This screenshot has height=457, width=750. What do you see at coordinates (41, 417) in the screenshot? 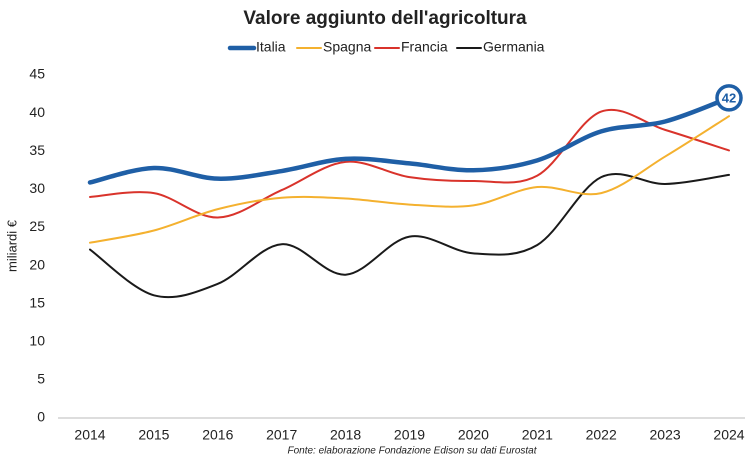
I see `y-tick-label: 0` at bounding box center [41, 417].